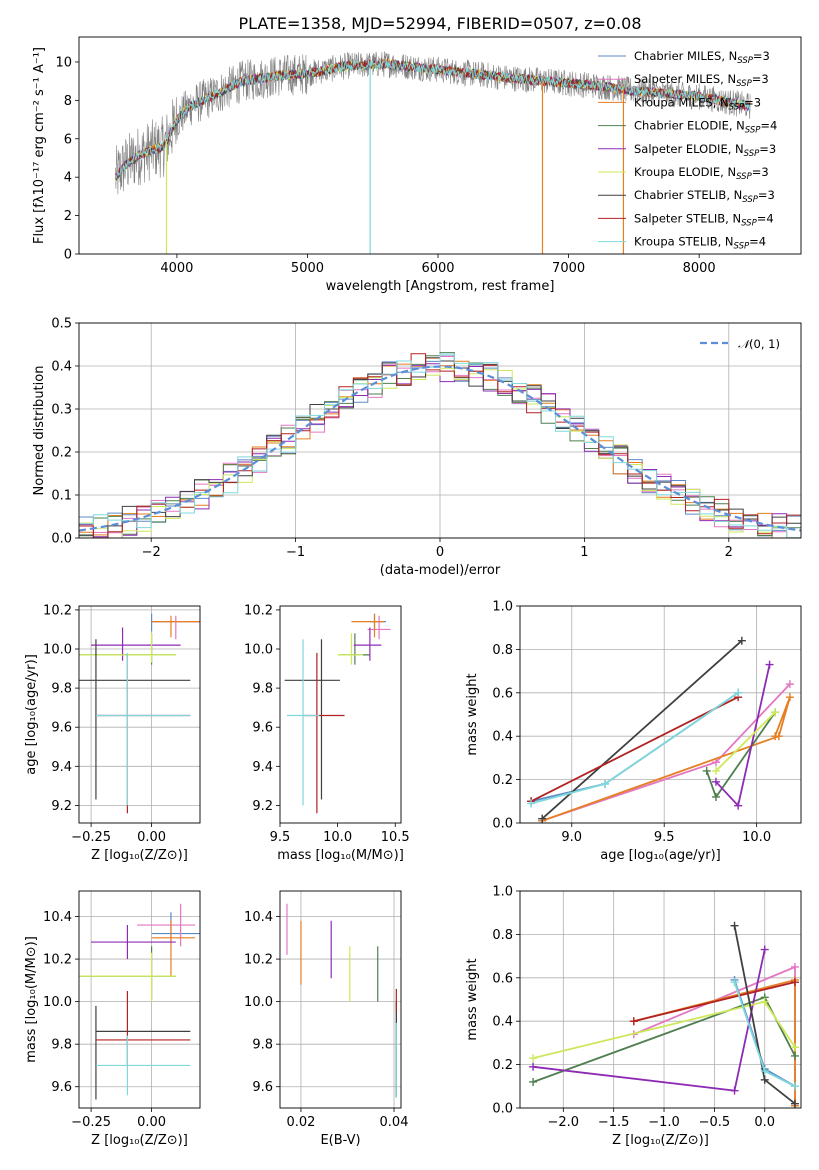  Describe the element at coordinates (715, 1122) in the screenshot. I see `x-tick-label: −0.5` at that location.